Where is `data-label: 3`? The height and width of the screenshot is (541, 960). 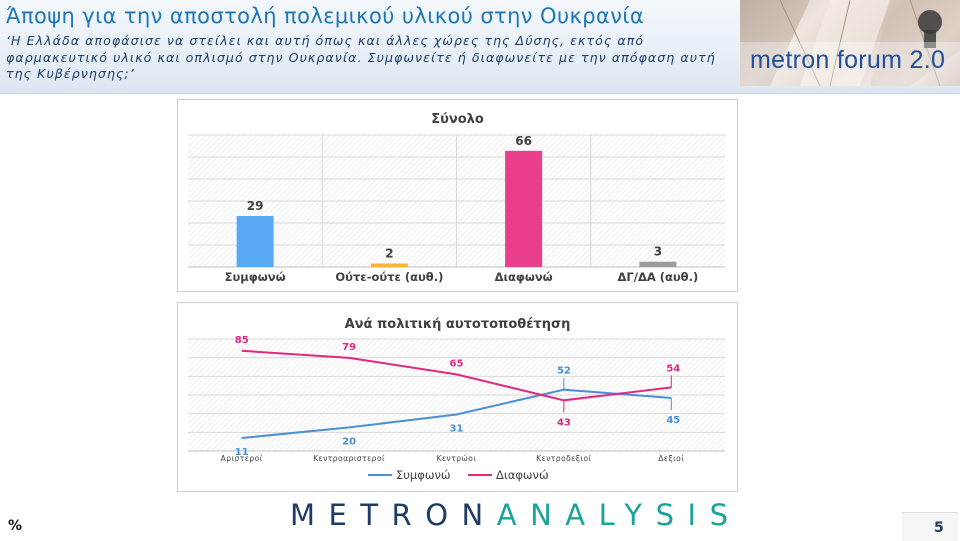
data-label: 3 is located at coordinates (658, 252).